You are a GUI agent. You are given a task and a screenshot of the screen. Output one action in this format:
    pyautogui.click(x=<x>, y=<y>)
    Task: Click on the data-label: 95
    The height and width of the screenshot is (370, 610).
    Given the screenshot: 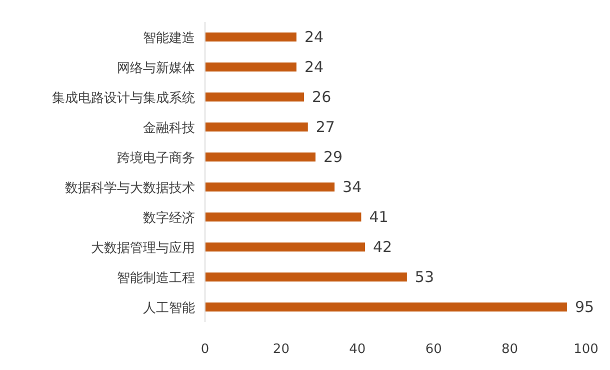 What is the action you would take?
    pyautogui.click(x=584, y=307)
    